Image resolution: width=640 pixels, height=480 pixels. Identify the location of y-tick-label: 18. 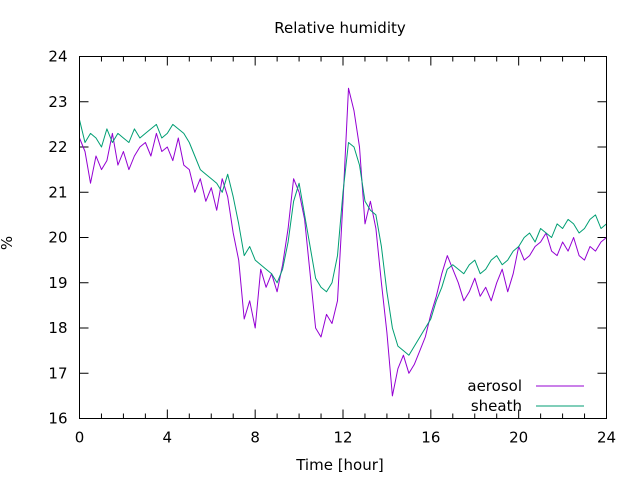
(57, 328).